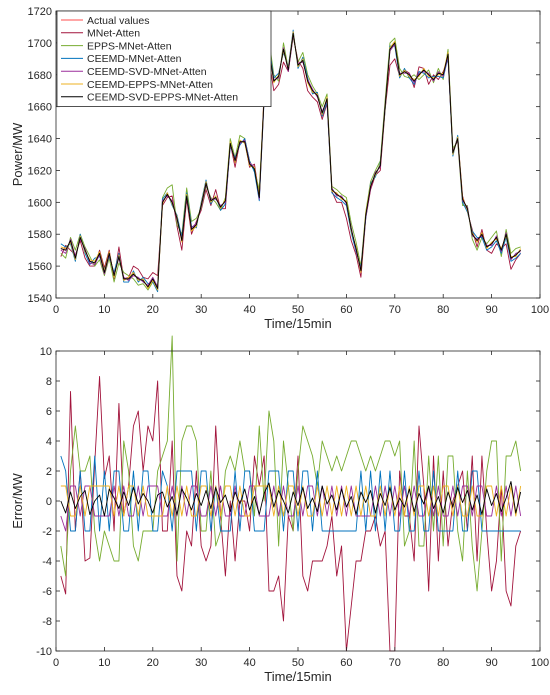  I want to click on series-line-full, so click(291, 499).